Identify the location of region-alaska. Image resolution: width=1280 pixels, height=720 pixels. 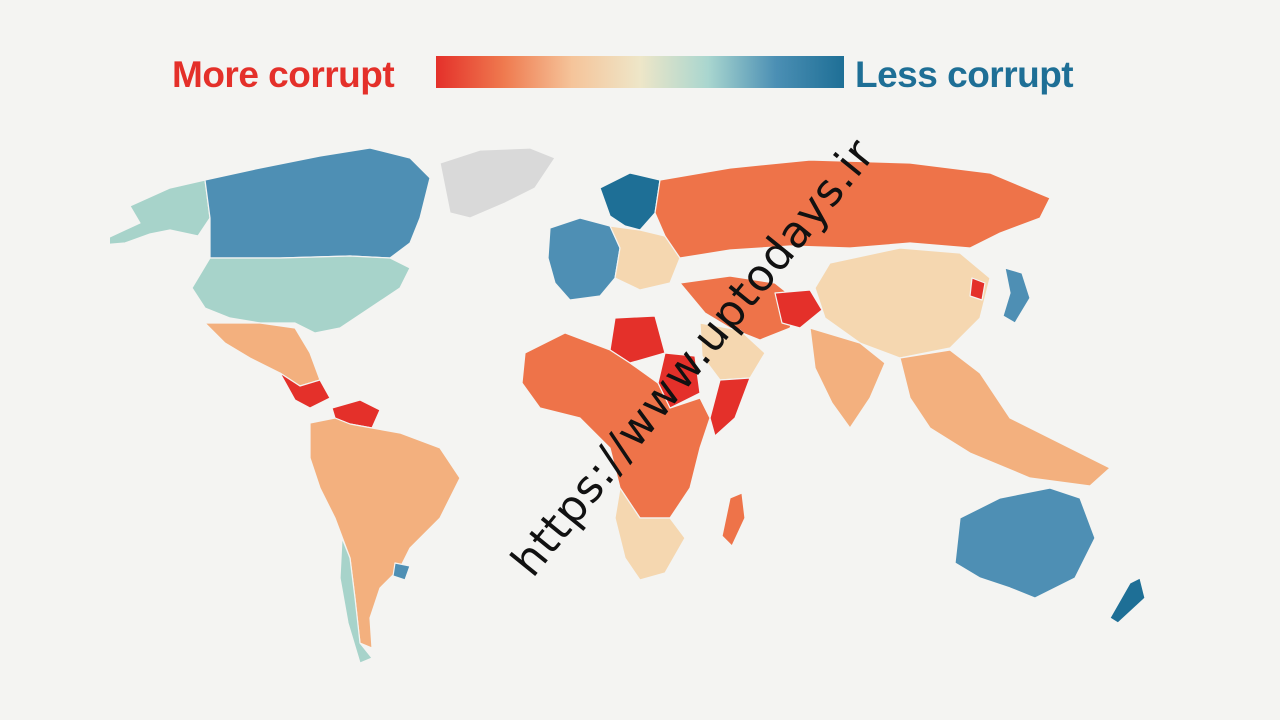
(160, 212).